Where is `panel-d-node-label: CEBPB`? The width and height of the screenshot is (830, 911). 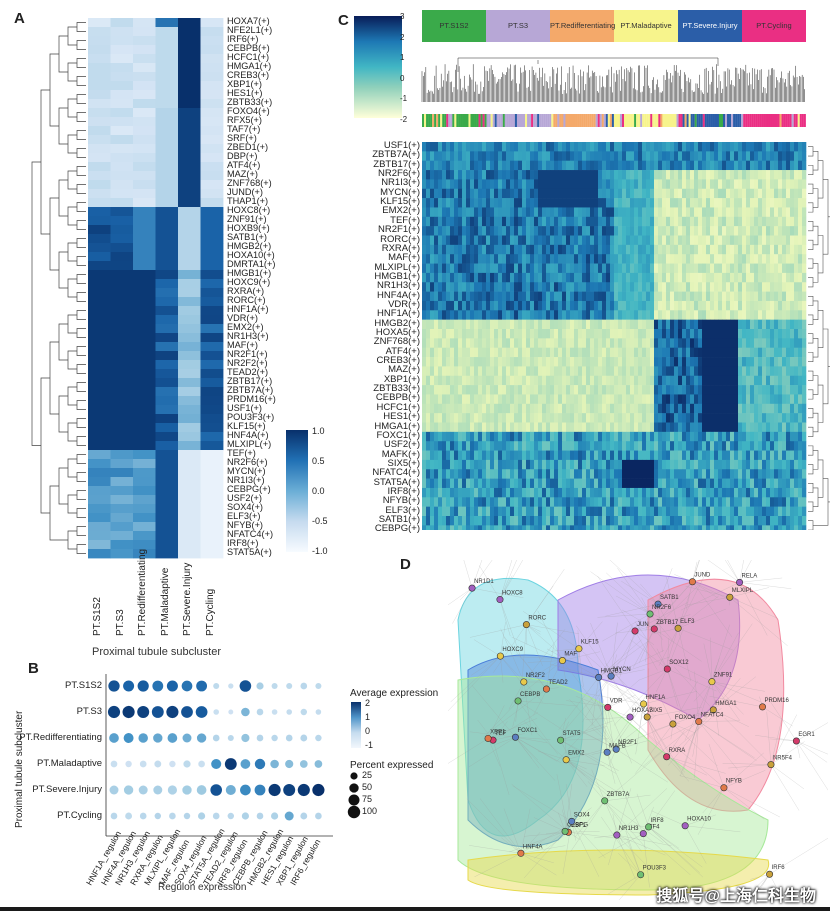
panel-d-node-label: CEBPB is located at coordinates (530, 695).